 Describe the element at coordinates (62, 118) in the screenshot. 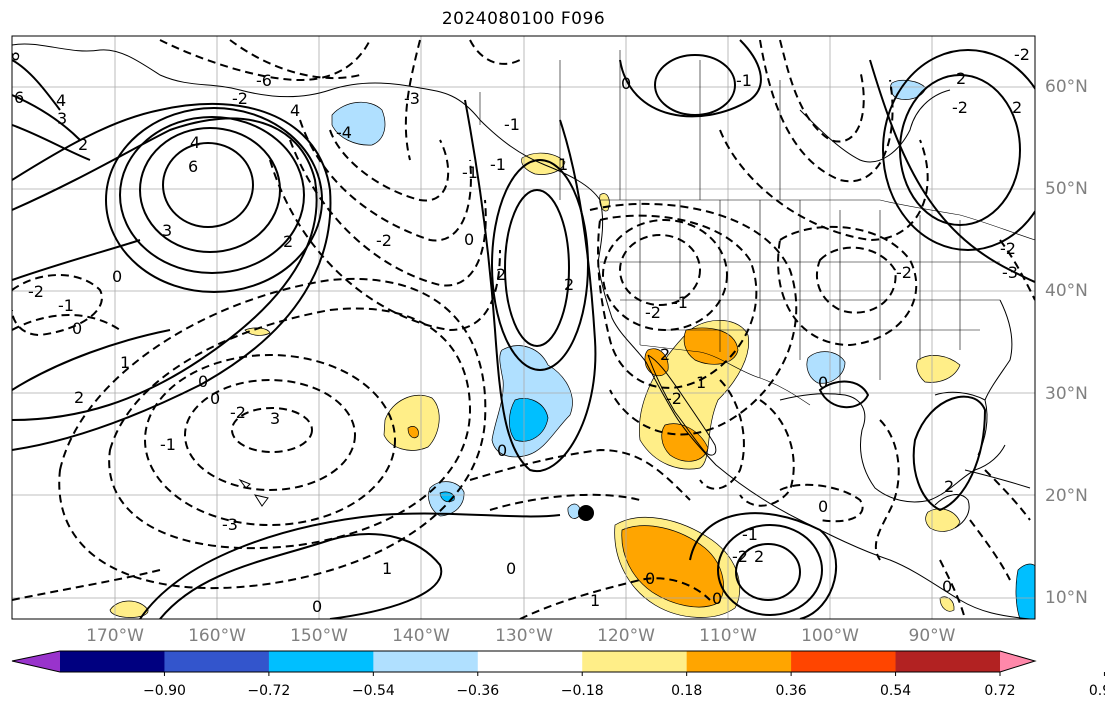

I see `contour-label: 3` at that location.